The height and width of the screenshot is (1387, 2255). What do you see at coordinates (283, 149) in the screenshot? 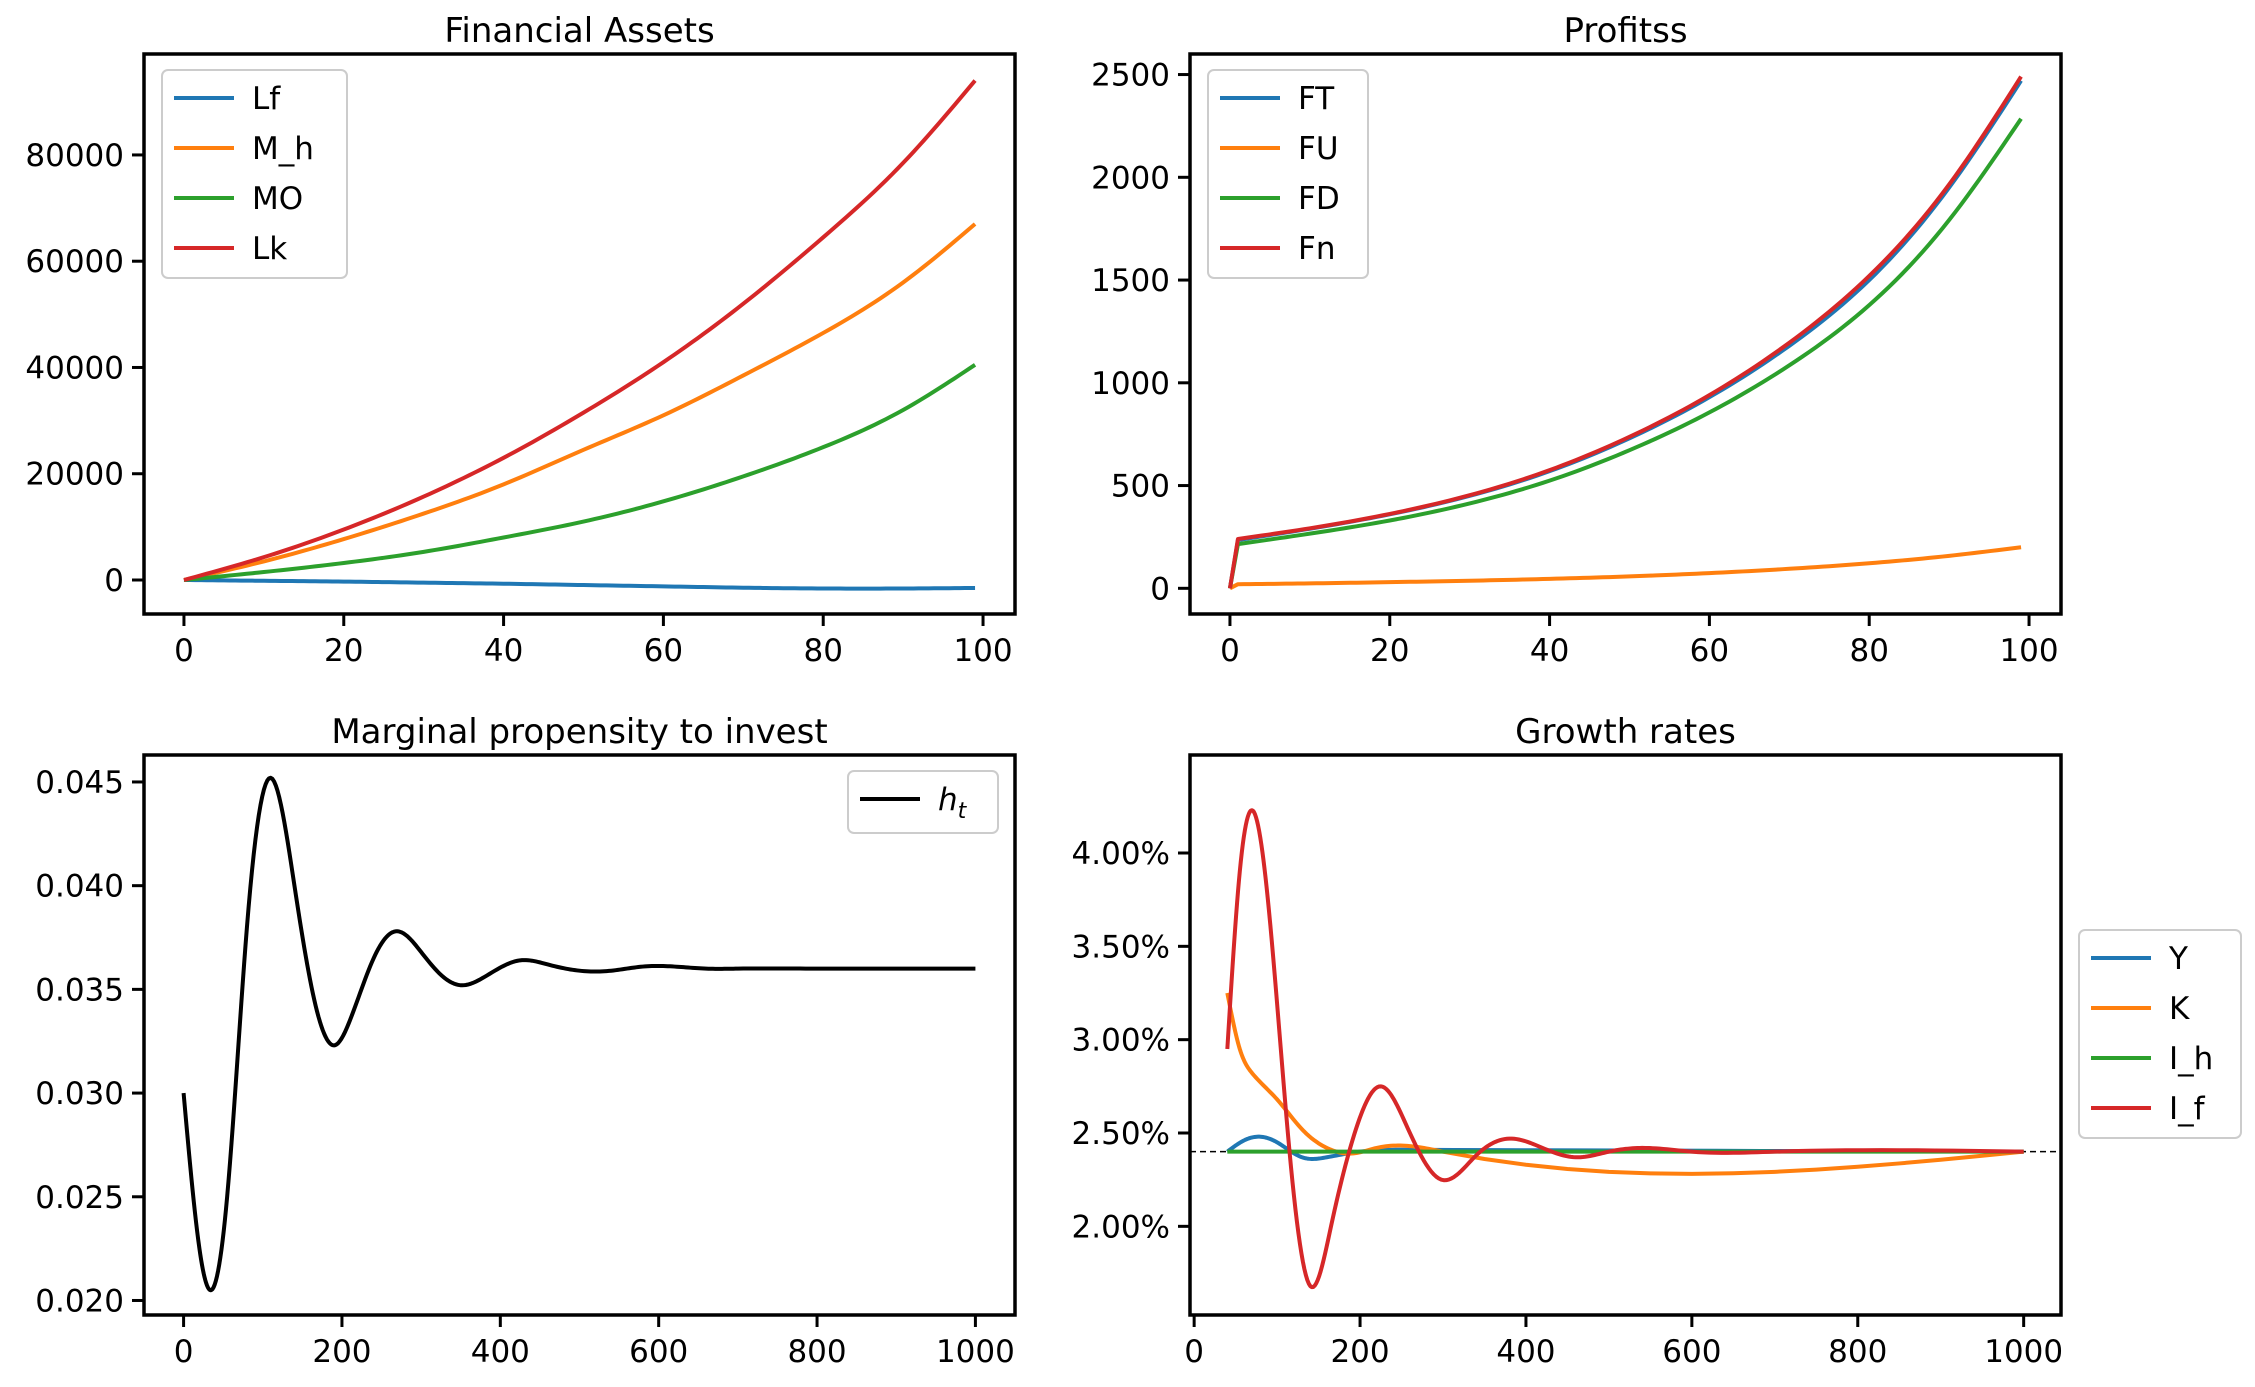
I see `legend-label: M_h` at bounding box center [283, 149].